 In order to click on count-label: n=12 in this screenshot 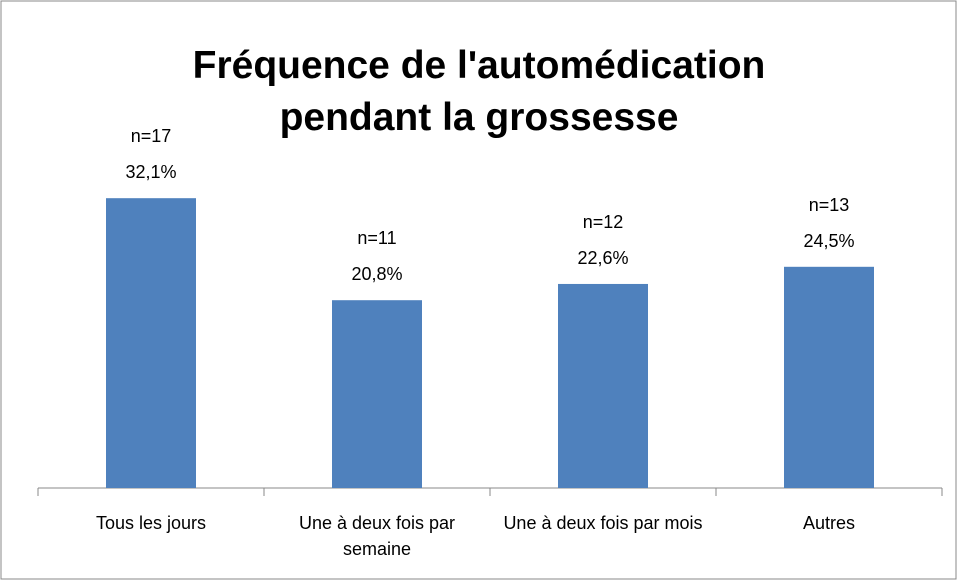, I will do `click(603, 222)`.